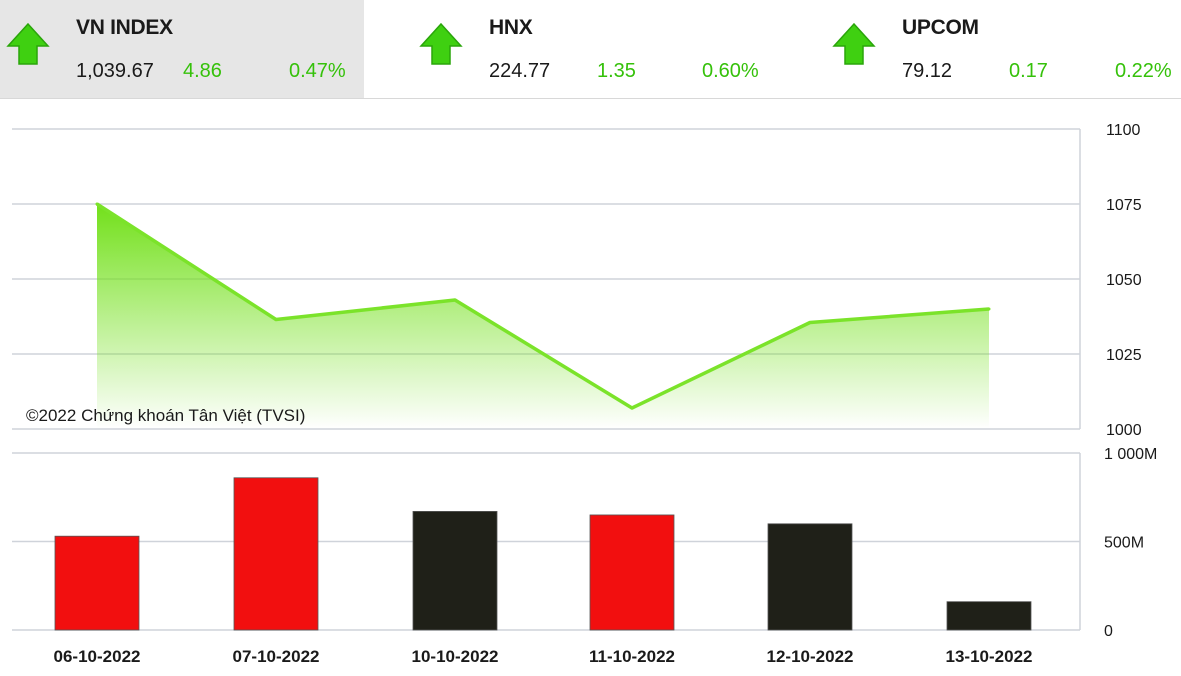  Describe the element at coordinates (1124, 543) in the screenshot. I see `y-tick-label: 500M` at that location.